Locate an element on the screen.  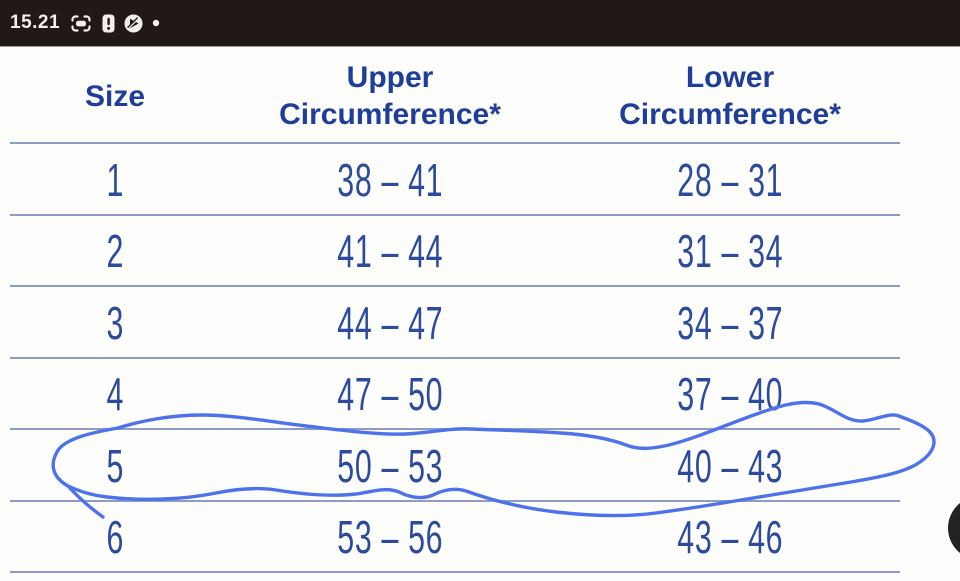
header-size: Size is located at coordinates (115, 96).